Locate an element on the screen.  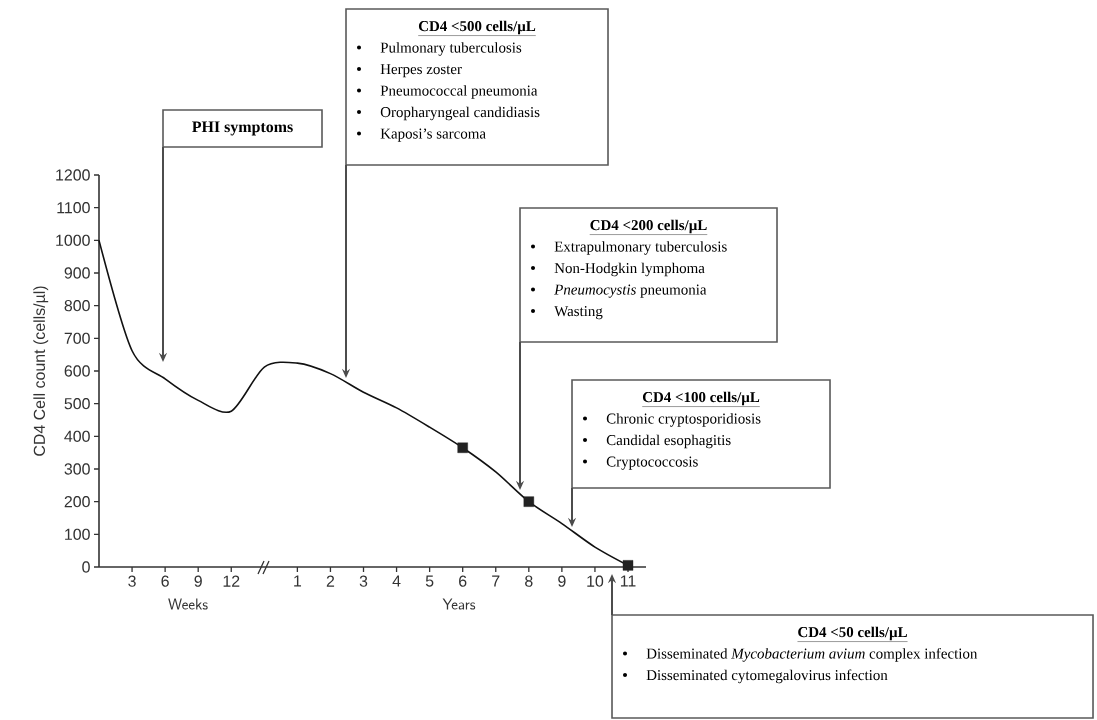
x-tick-label: 5 is located at coordinates (429, 581).